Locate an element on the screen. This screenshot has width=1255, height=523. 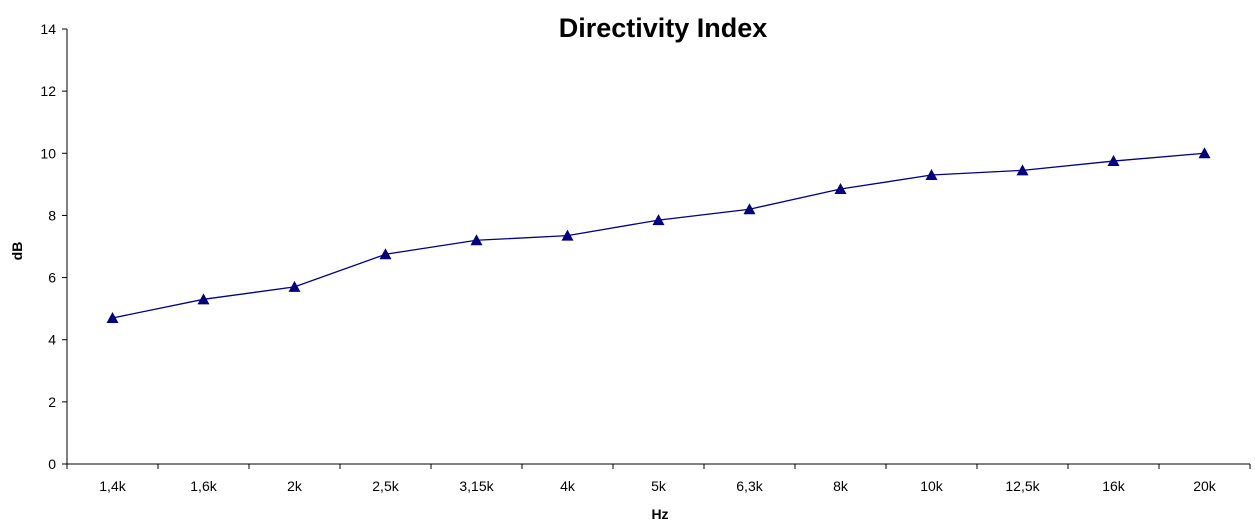
y-tick-label: 2 is located at coordinates (52, 402).